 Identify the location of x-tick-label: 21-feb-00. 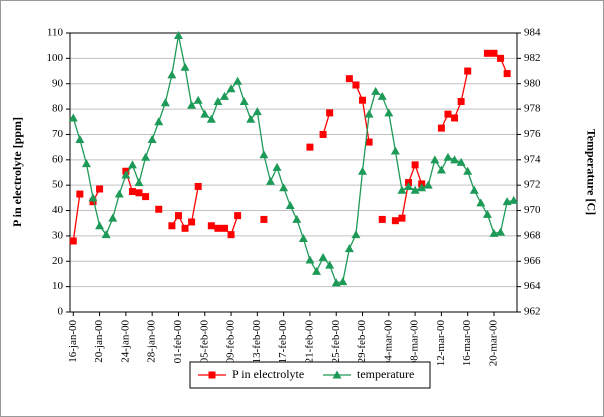
(309, 342).